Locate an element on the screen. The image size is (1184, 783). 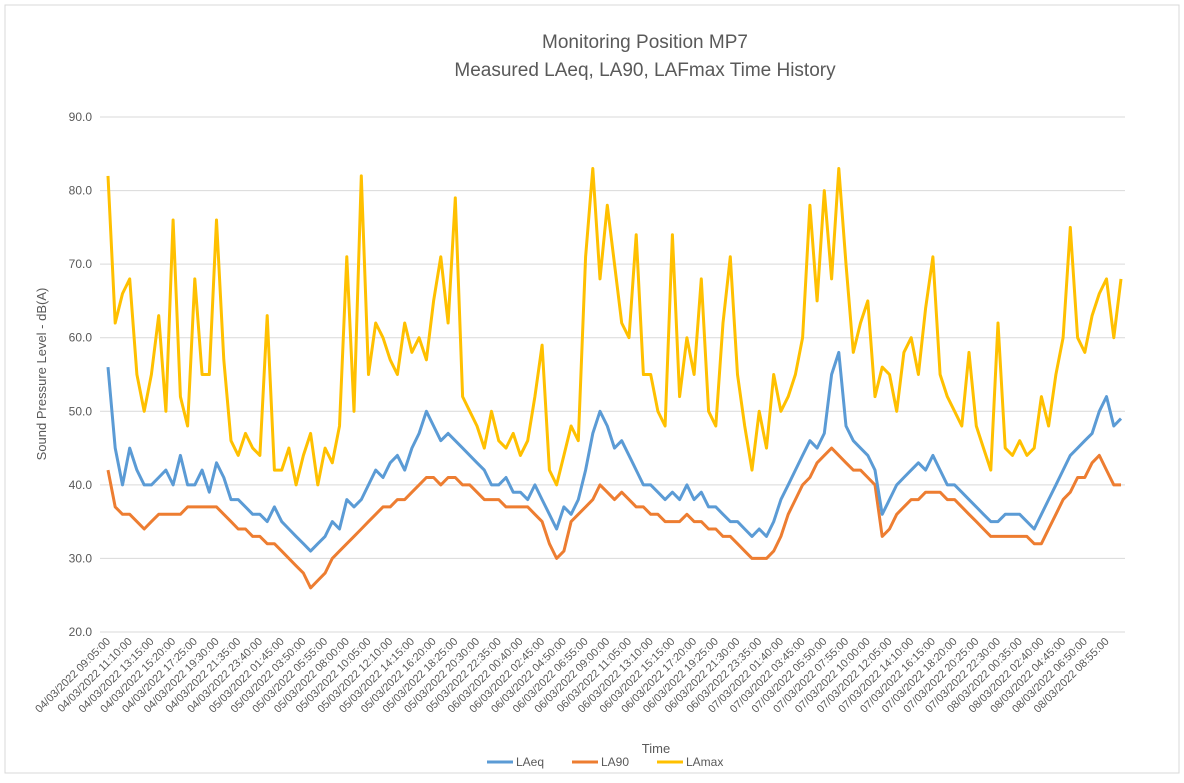
x-axis-title: Time is located at coordinates (656, 748).